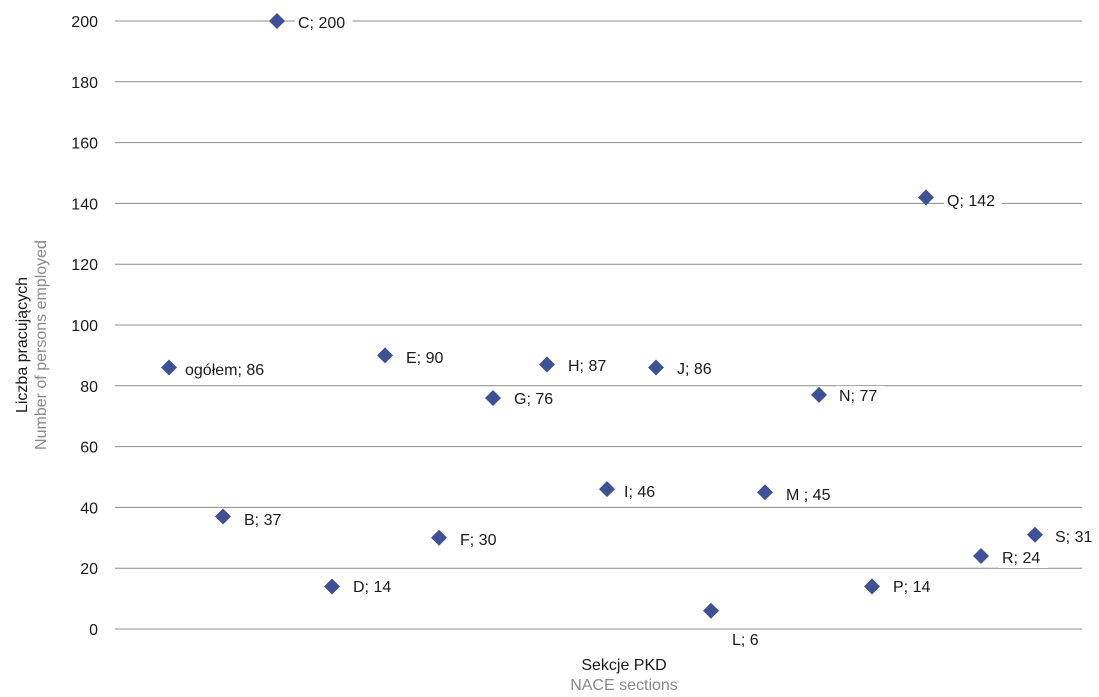 The height and width of the screenshot is (697, 1099). Describe the element at coordinates (385, 355) in the screenshot. I see `data-point-E` at that location.